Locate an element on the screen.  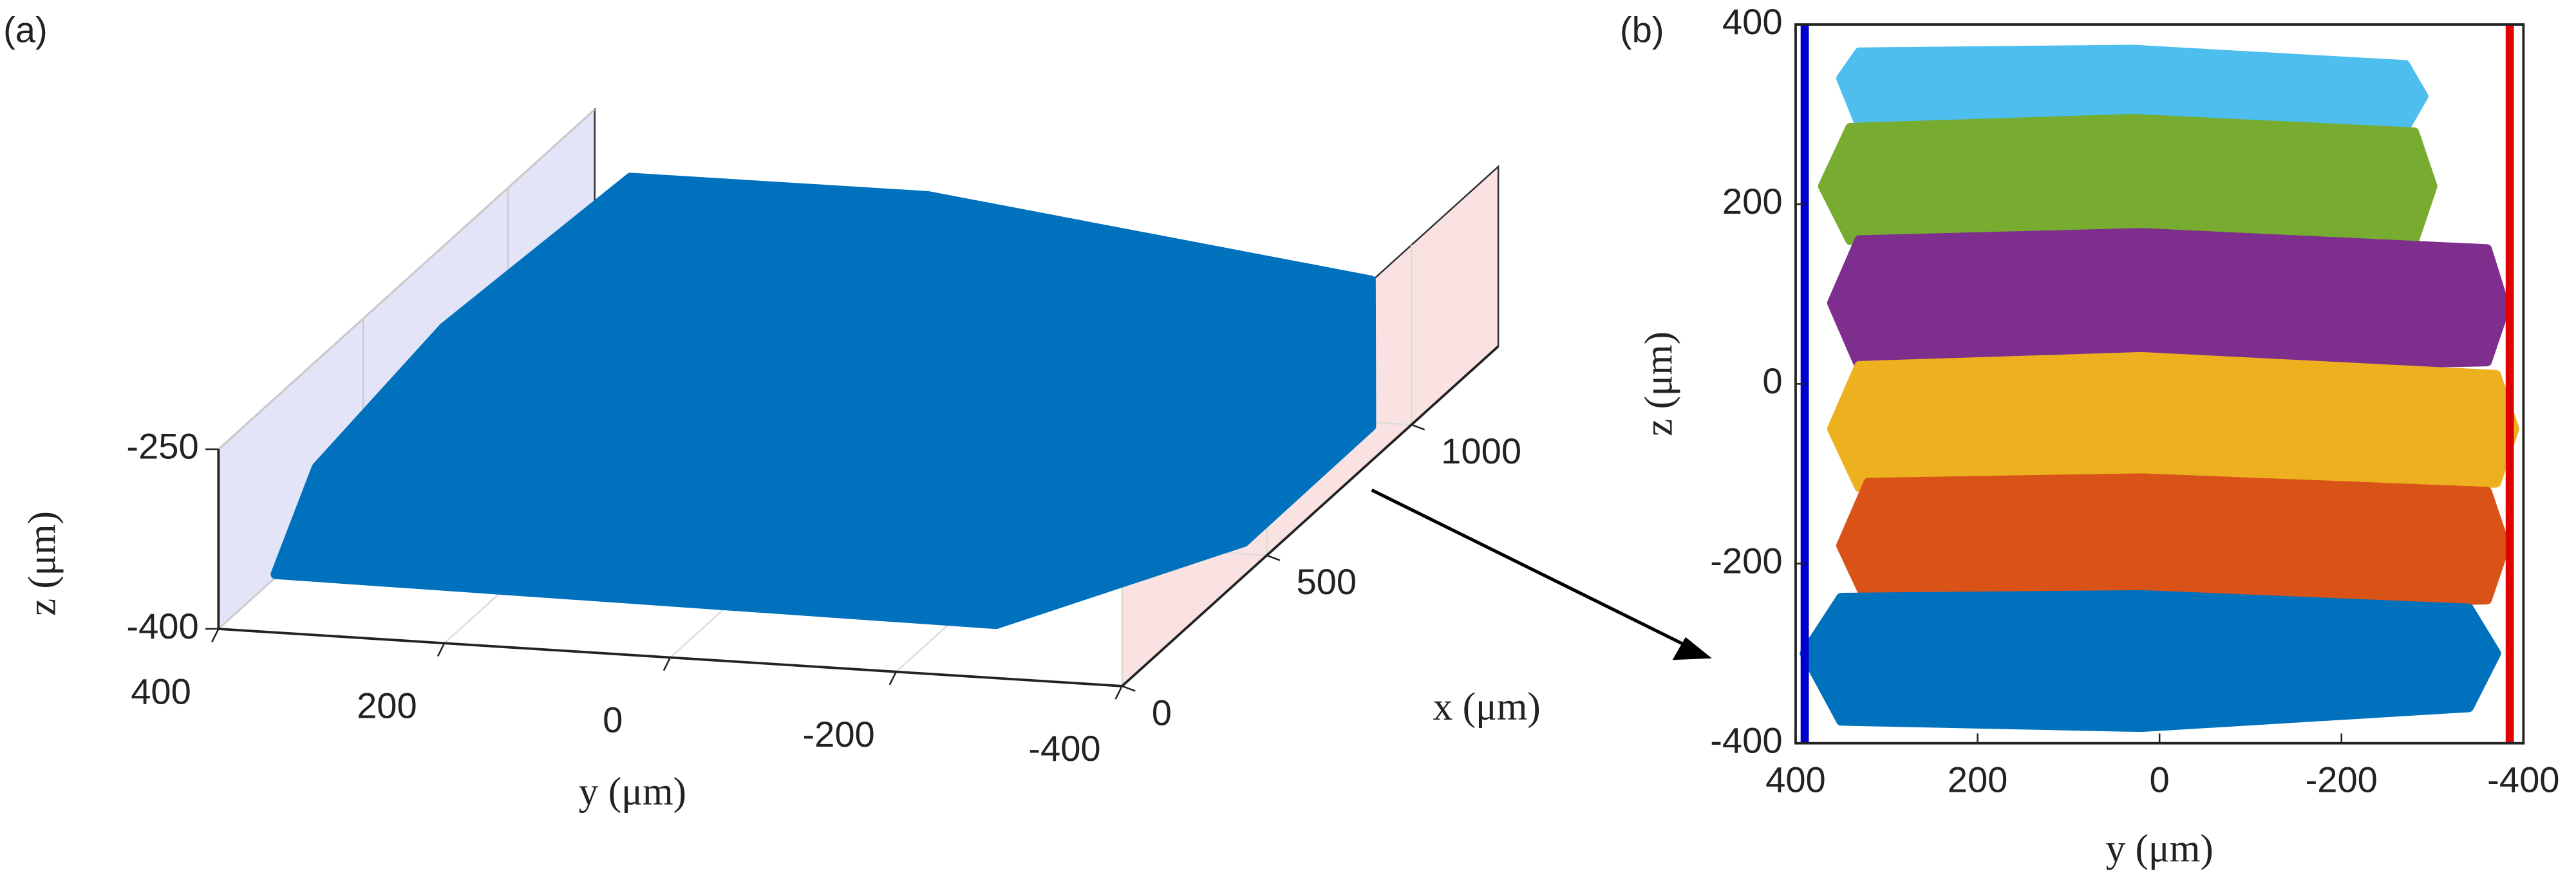
x-tick-label: -400 is located at coordinates (2523, 779).